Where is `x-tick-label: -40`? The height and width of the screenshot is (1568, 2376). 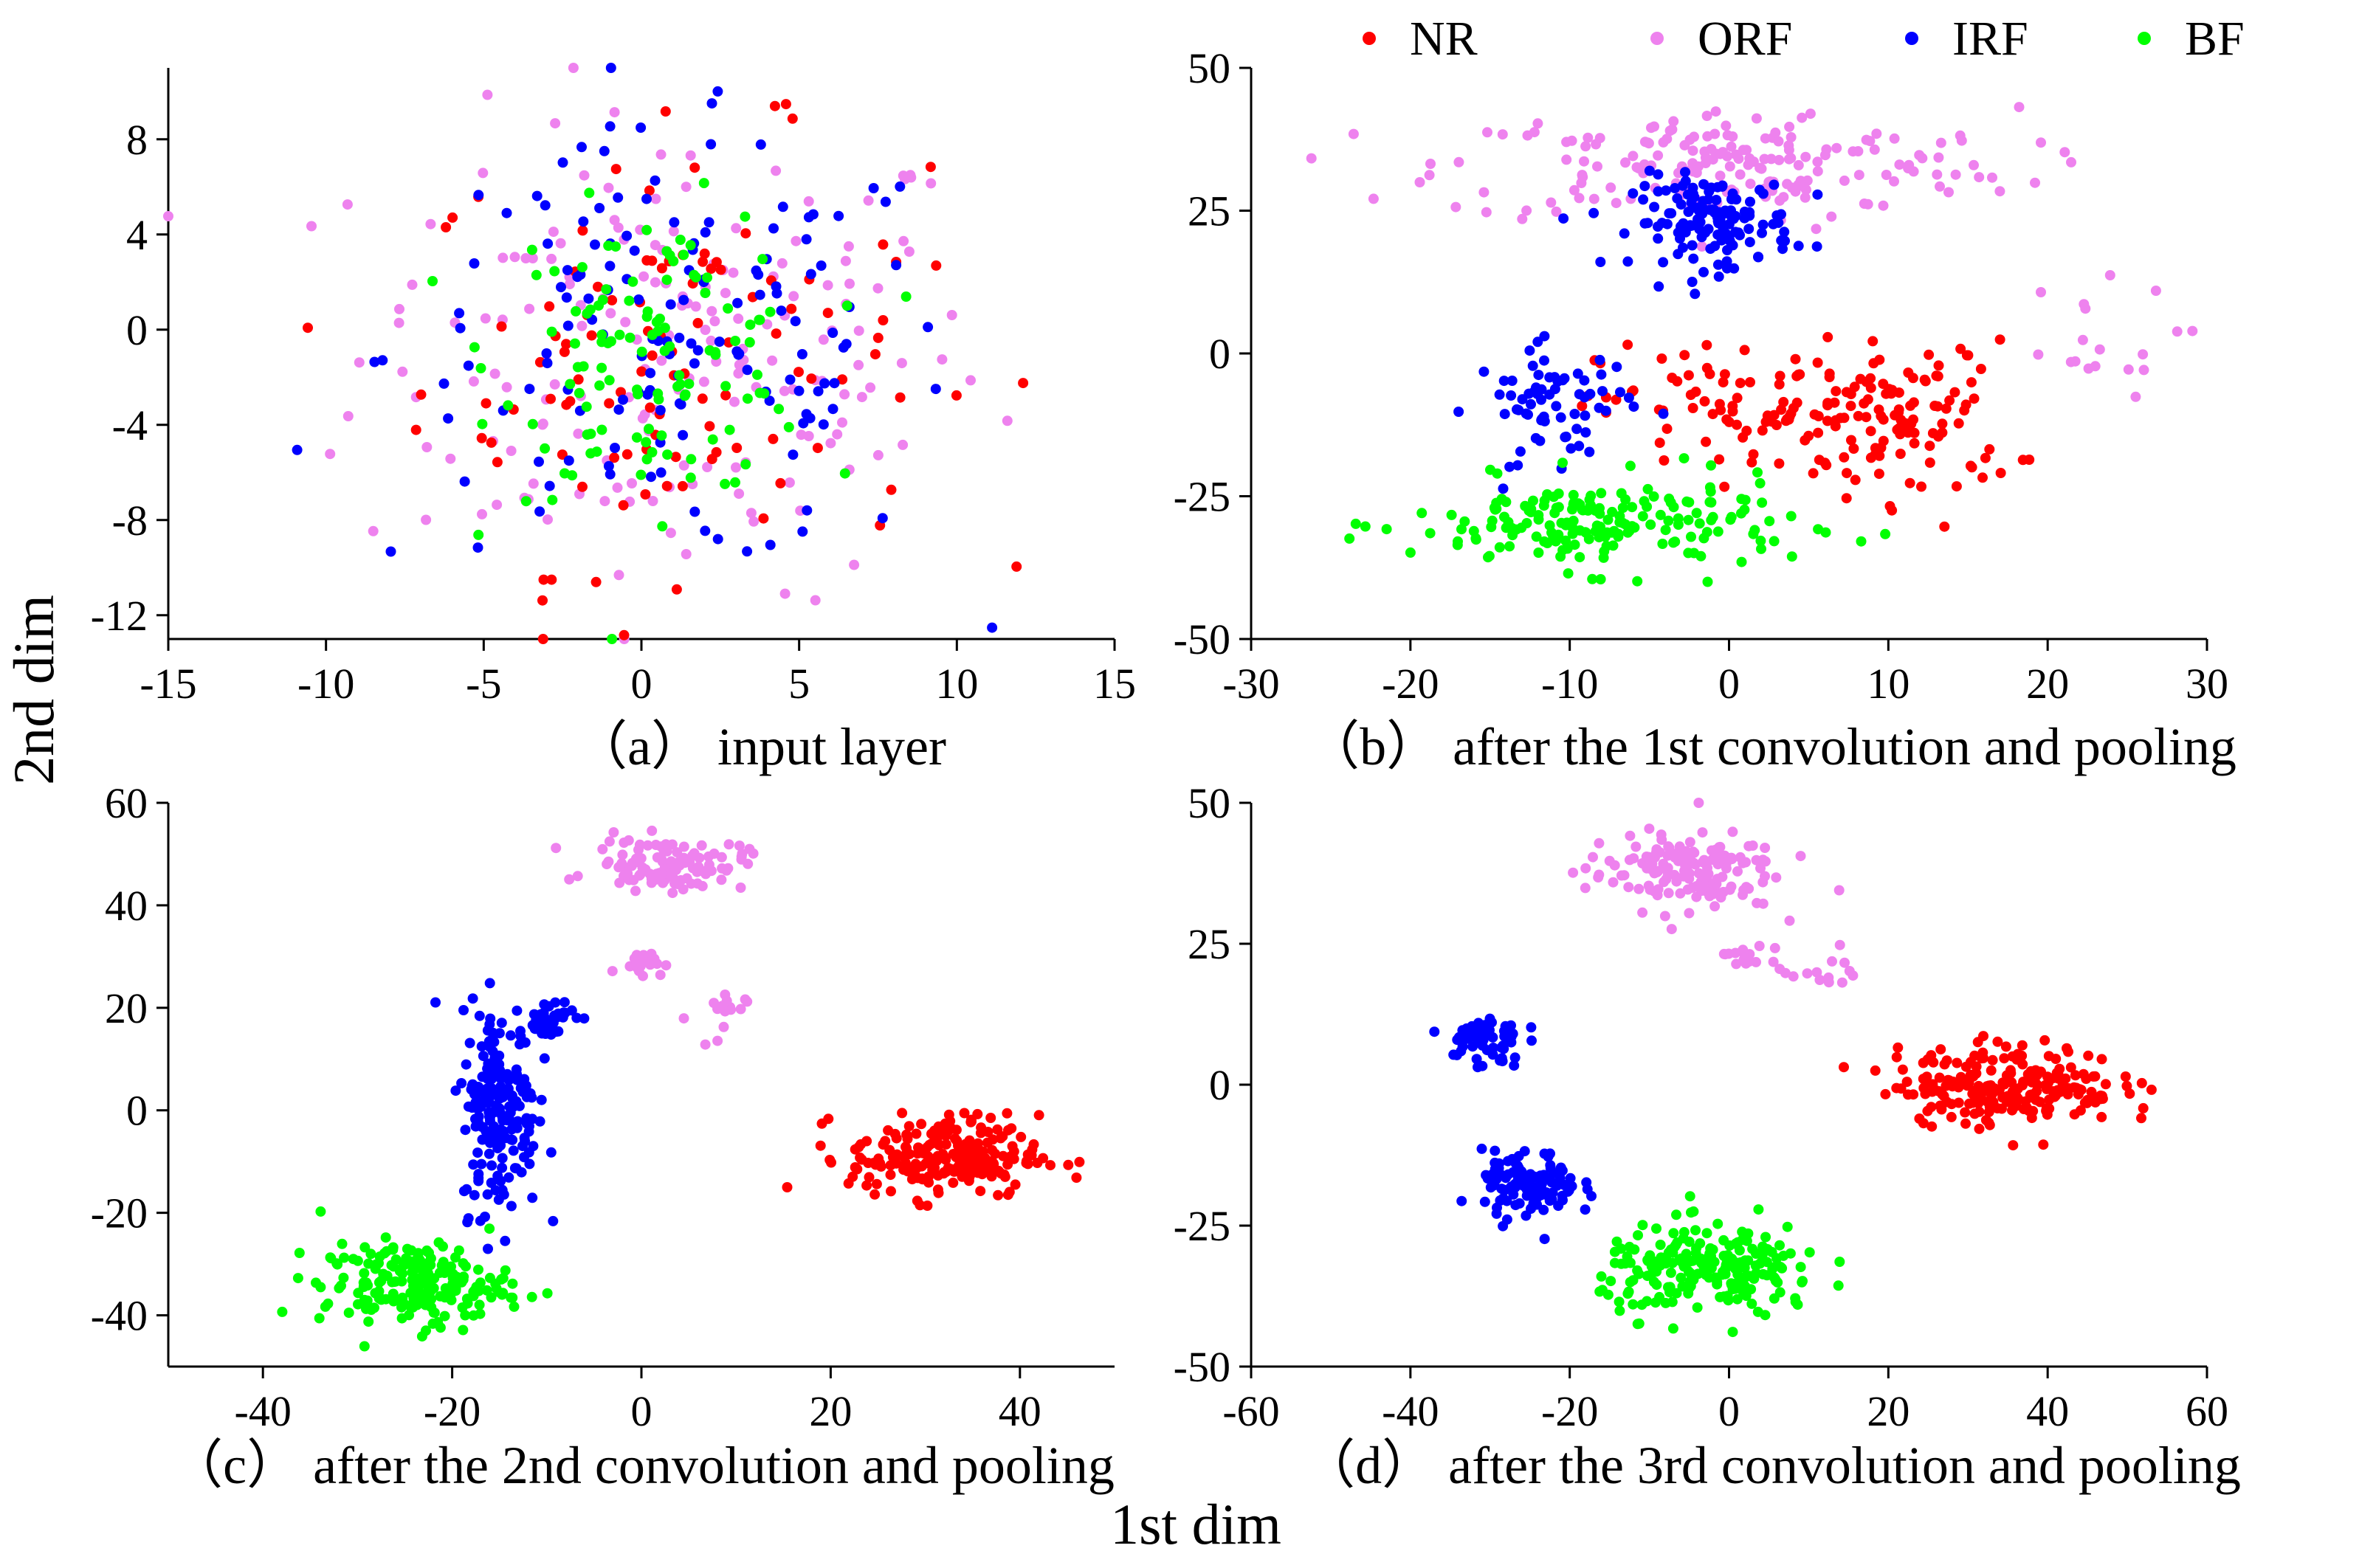
x-tick-label: -40 is located at coordinates (263, 1411).